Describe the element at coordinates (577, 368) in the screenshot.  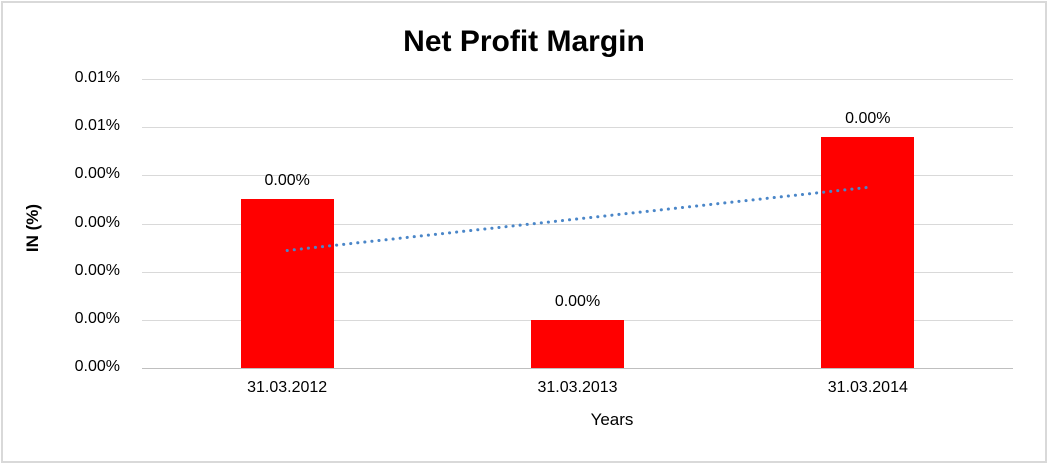
I see `x-axis-line` at that location.